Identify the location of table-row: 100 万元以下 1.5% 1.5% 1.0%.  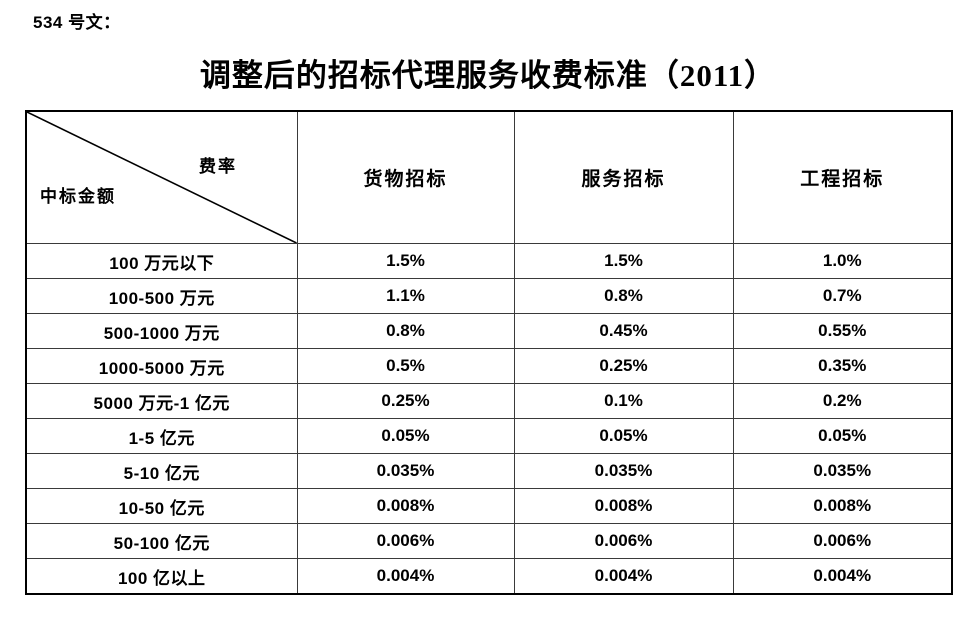
(489, 261).